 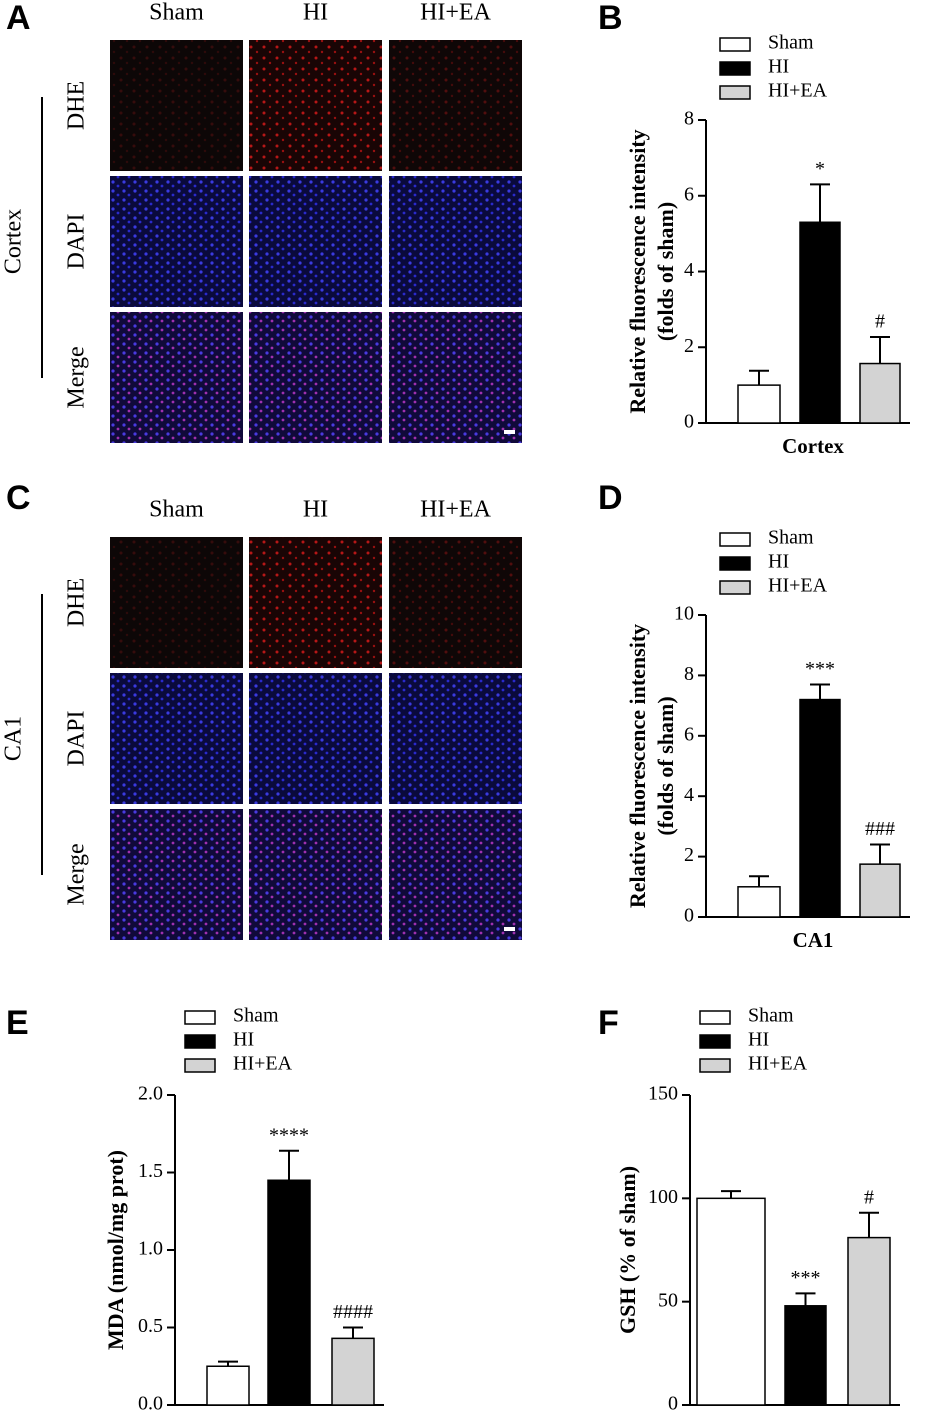 I want to click on panel-label: E, so click(x=17, y=1023).